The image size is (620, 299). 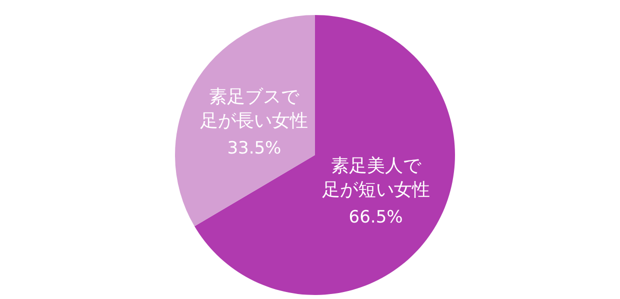 I want to click on slice-label: 素足美人で足が短い女性, so click(x=376, y=177).